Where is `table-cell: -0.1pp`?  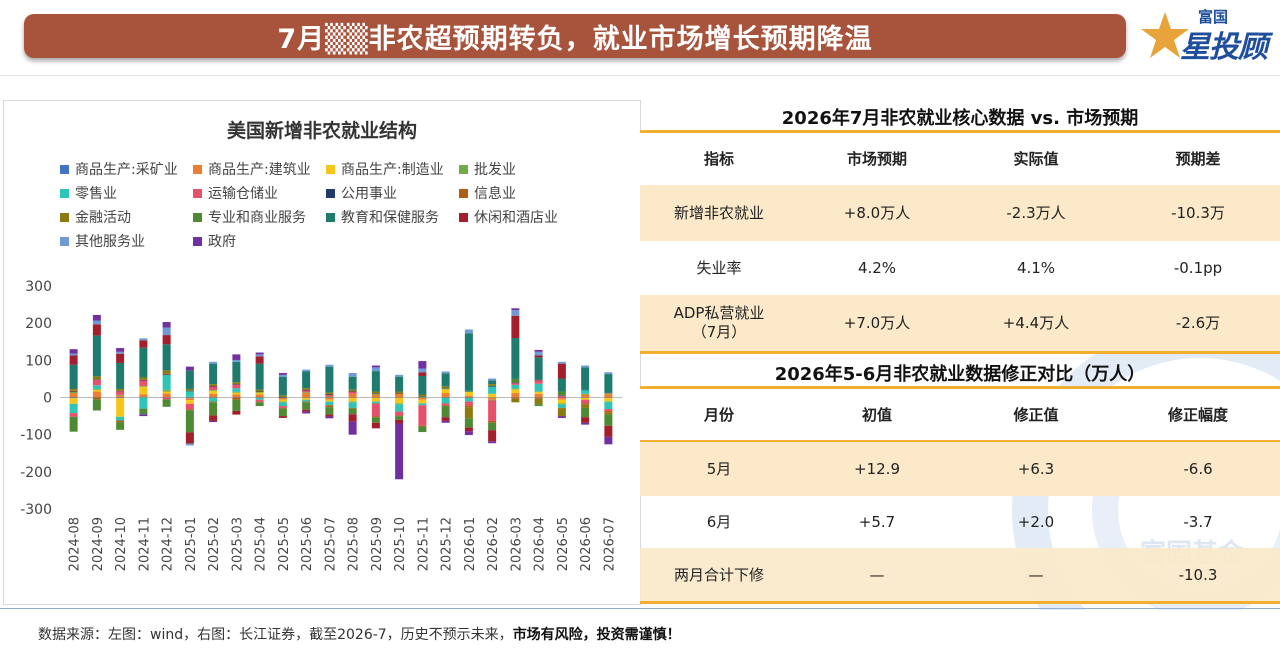 table-cell: -0.1pp is located at coordinates (1198, 267).